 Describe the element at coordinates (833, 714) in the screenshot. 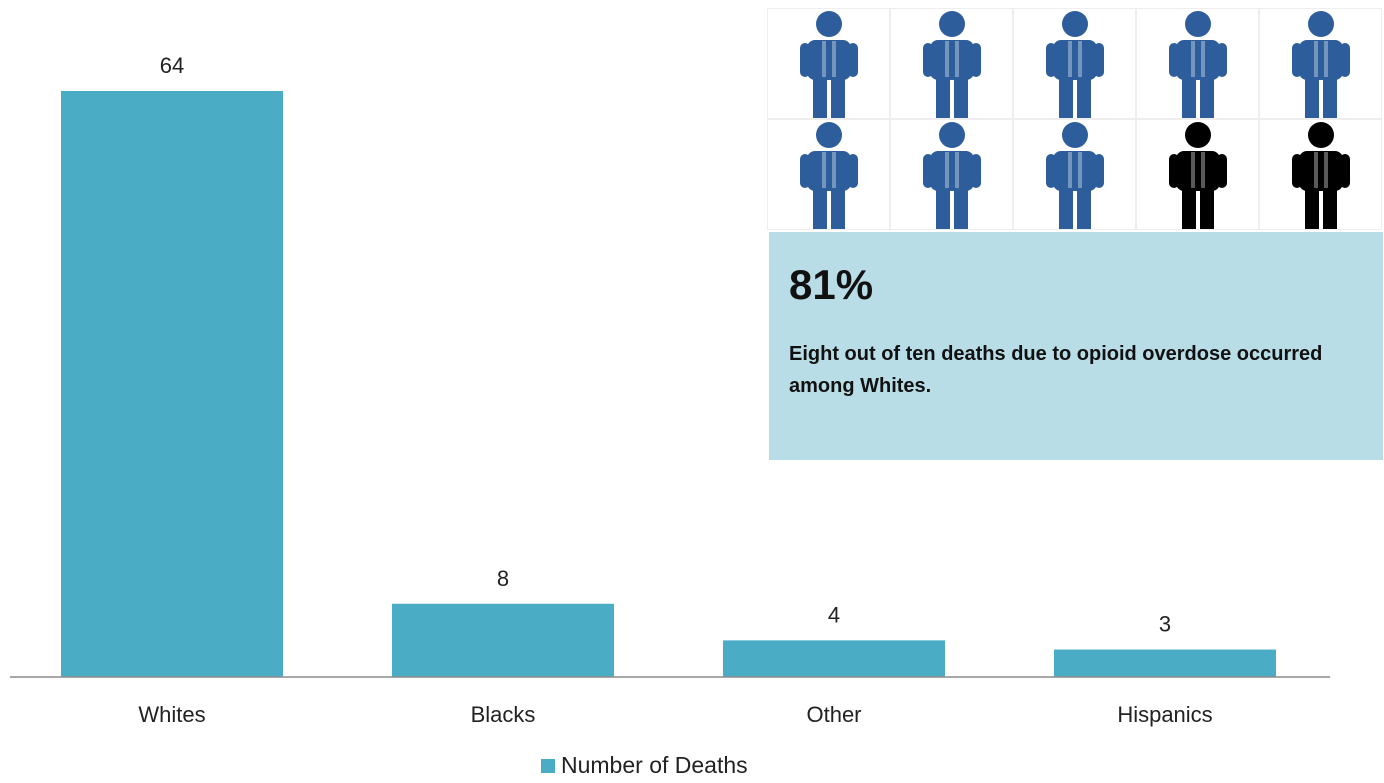

I see `x-tick-other: Other` at that location.